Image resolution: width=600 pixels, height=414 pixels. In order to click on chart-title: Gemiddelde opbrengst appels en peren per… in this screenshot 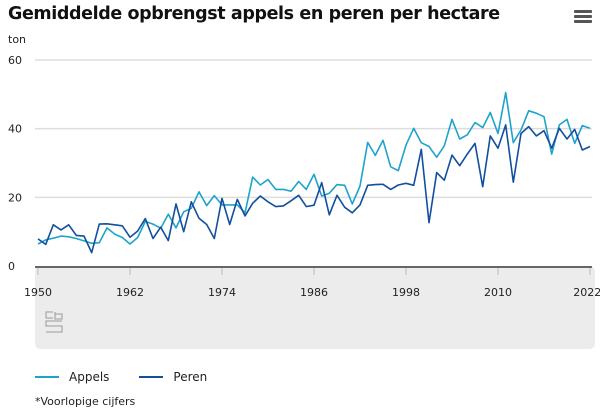, I will do `click(254, 14)`.